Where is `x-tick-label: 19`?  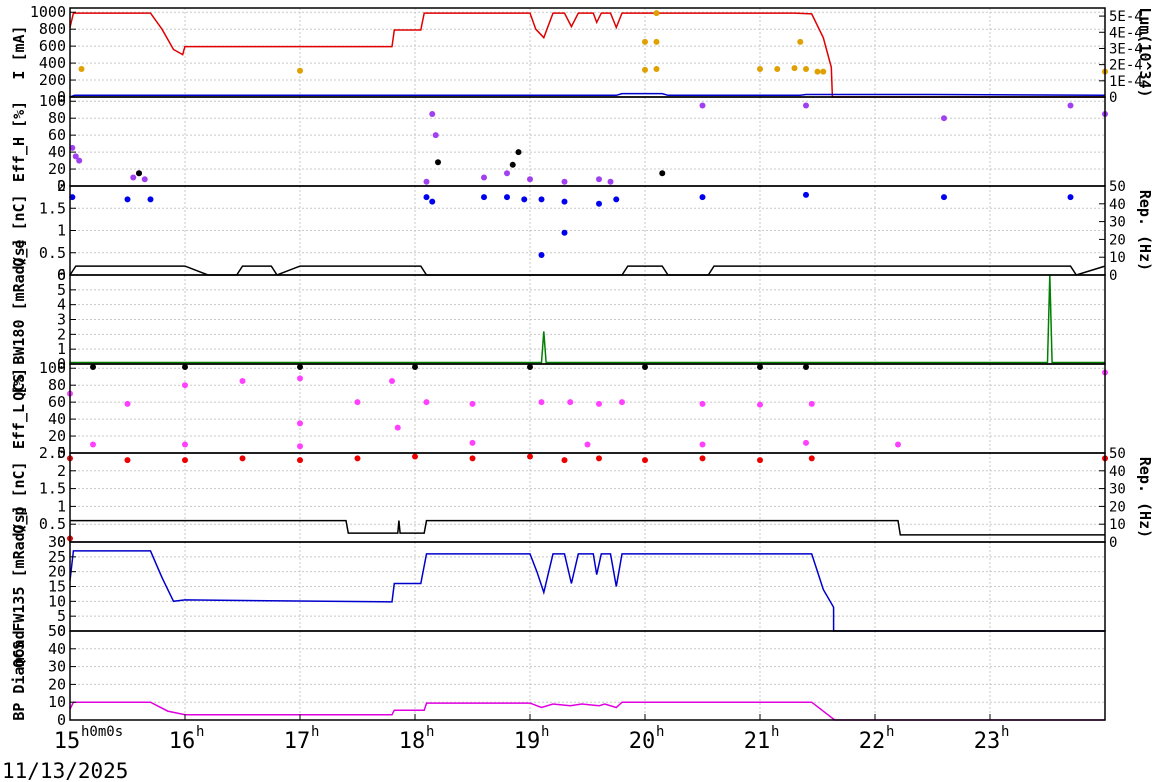 x-tick-label: 19 is located at coordinates (527, 741).